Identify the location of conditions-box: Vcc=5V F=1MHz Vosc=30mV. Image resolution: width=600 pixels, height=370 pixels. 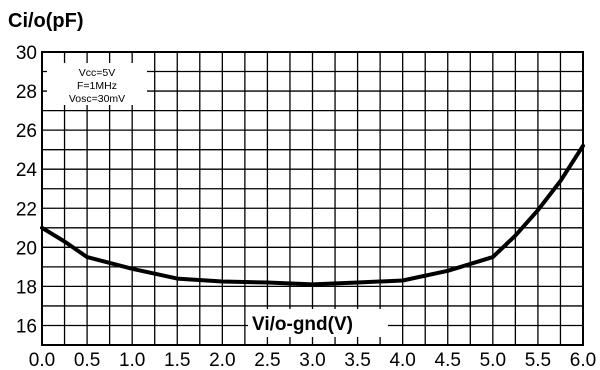
(97, 84).